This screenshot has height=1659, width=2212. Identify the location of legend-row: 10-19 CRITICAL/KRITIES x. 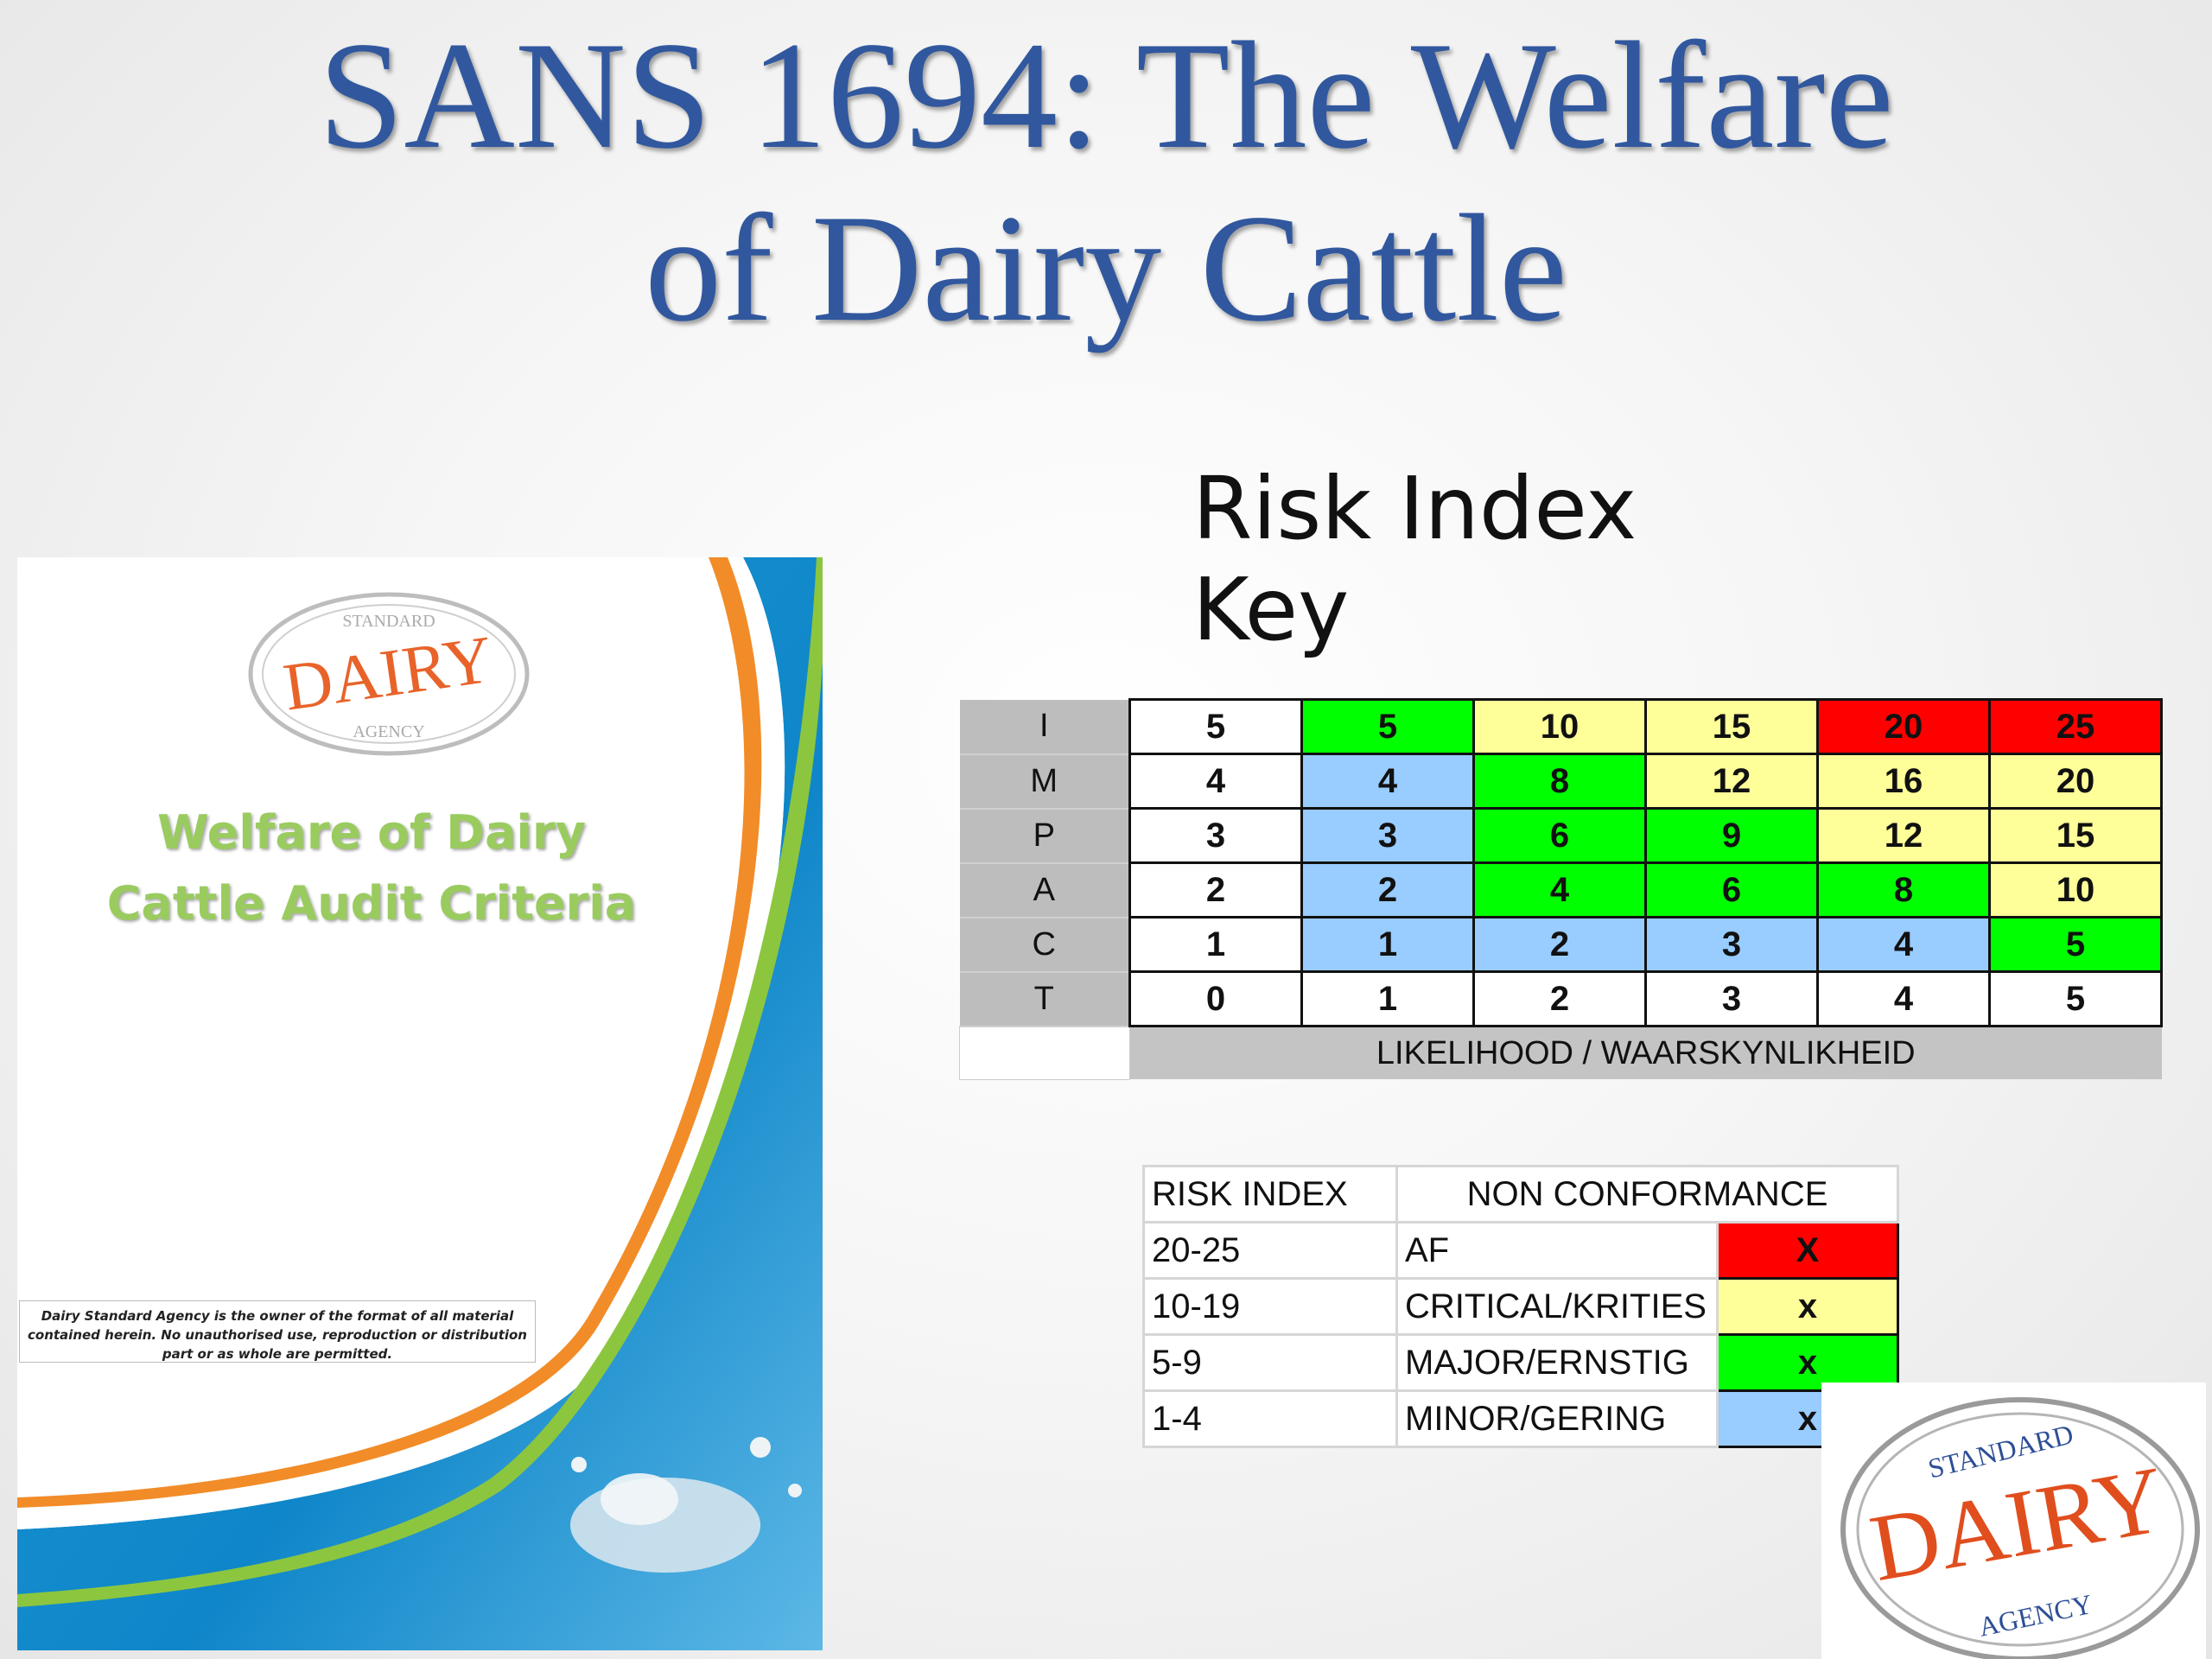
(1520, 1306).